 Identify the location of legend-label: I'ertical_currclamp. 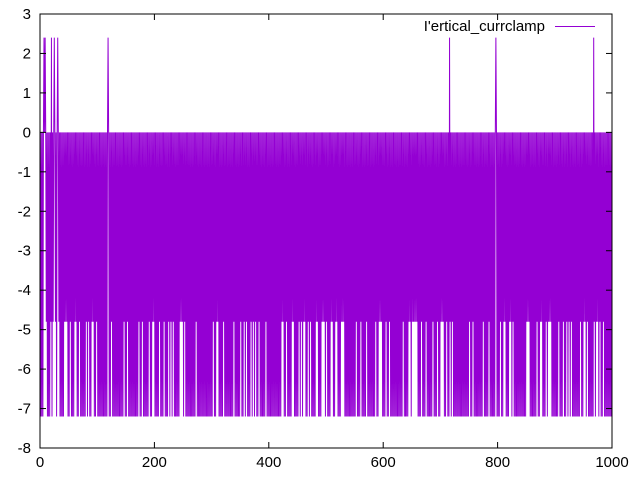
(484, 26).